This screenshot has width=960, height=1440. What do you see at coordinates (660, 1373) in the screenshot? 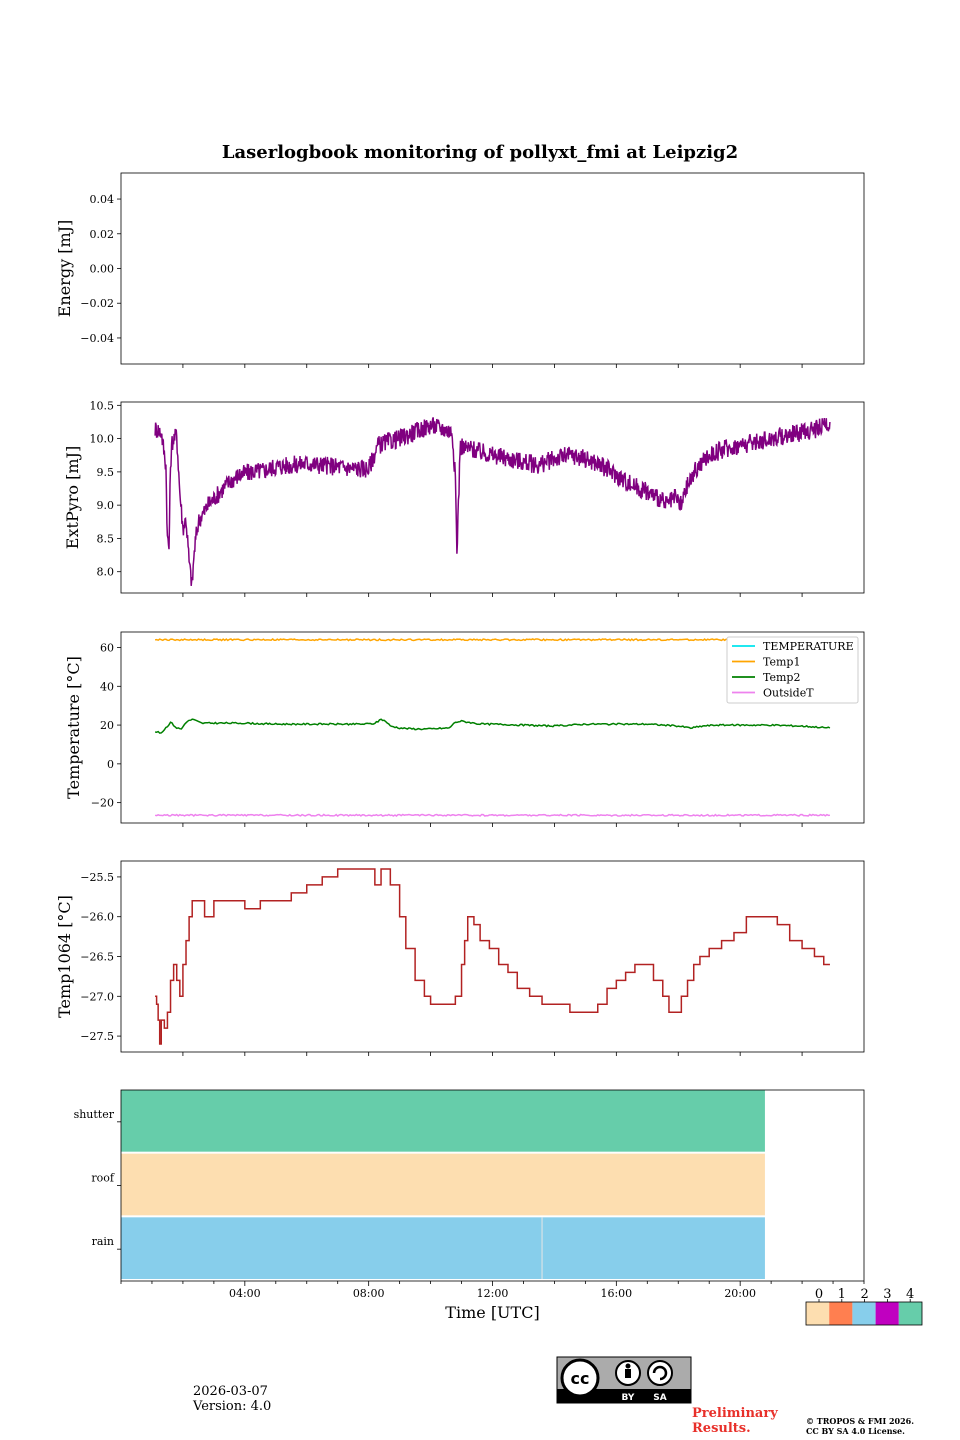
I see `sa-sharealike-icon` at bounding box center [660, 1373].